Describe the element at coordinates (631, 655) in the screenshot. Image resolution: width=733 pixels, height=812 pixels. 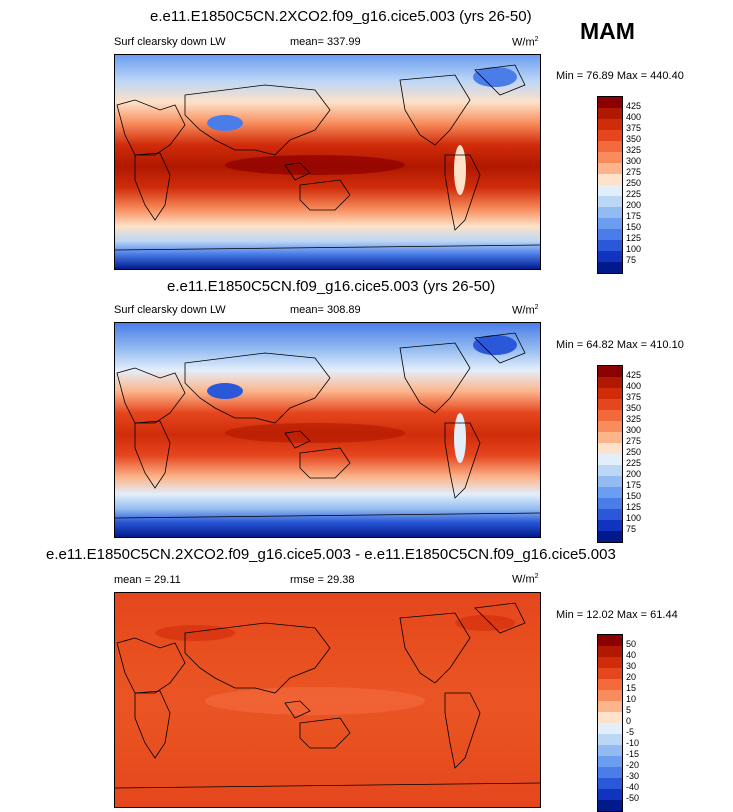
I see `colorbar-label: 40` at that location.